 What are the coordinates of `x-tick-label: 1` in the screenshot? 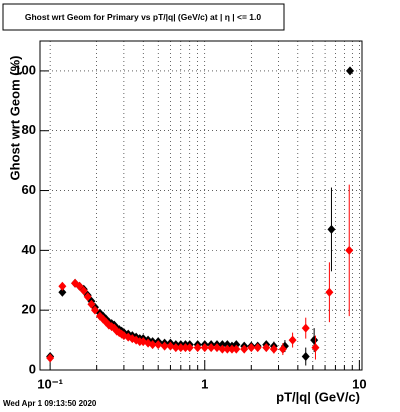 It's located at (204, 383).